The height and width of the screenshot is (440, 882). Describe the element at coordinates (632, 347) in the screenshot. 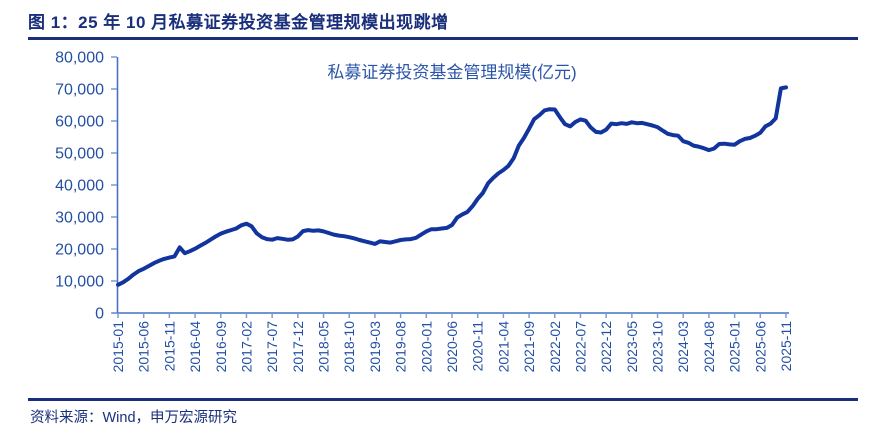

I see `x-tick-label: 2023-05` at that location.